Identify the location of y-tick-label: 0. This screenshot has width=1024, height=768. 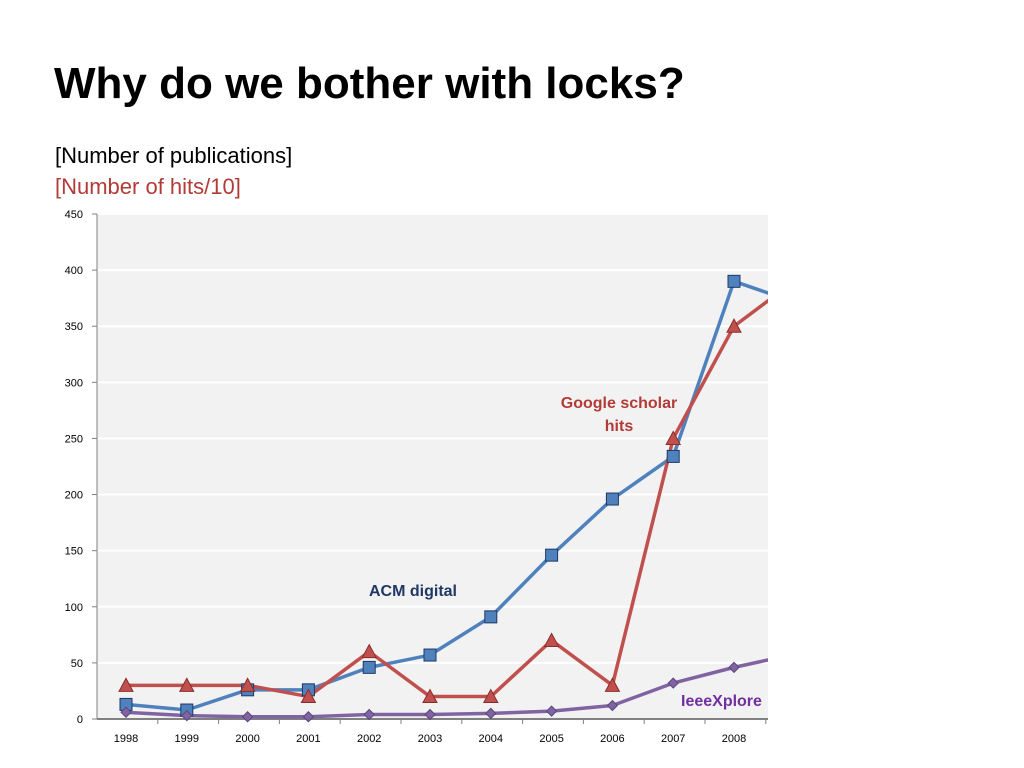
(80, 720).